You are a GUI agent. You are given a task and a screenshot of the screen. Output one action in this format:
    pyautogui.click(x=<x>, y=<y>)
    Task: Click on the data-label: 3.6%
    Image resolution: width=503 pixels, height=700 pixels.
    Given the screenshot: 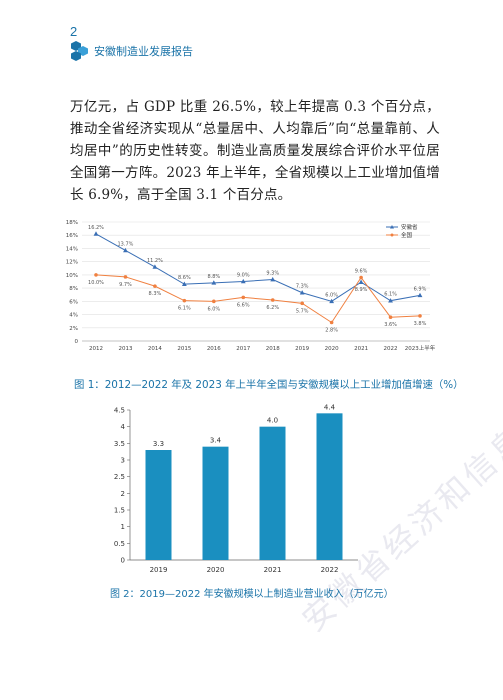 What is the action you would take?
    pyautogui.click(x=390, y=325)
    